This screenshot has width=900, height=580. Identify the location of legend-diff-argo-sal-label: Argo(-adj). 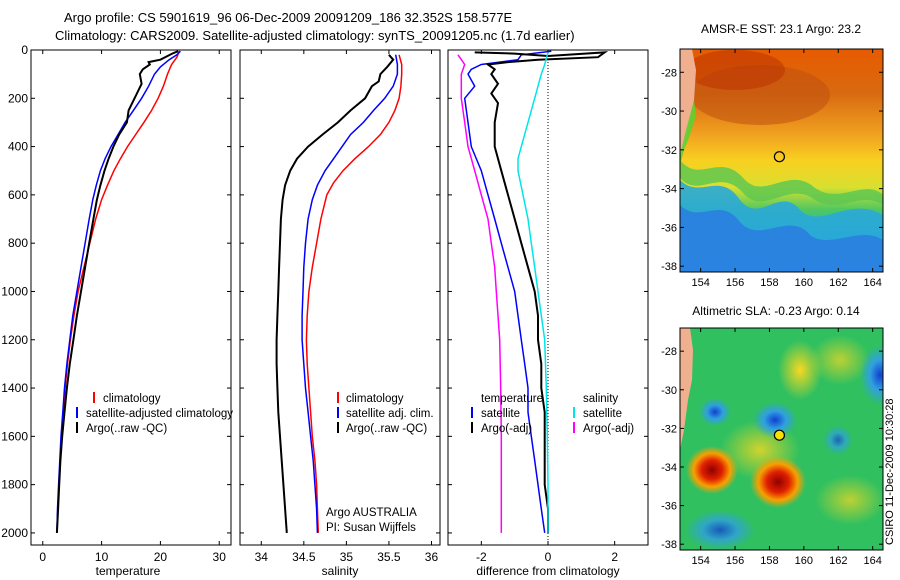
(608, 429).